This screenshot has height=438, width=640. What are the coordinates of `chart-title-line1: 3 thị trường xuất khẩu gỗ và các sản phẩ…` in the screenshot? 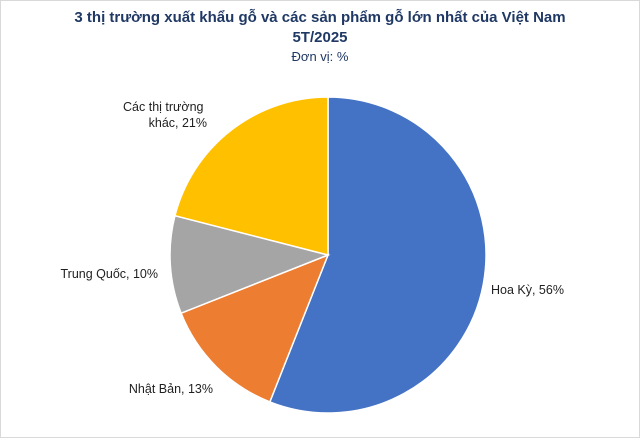 It's located at (320, 17).